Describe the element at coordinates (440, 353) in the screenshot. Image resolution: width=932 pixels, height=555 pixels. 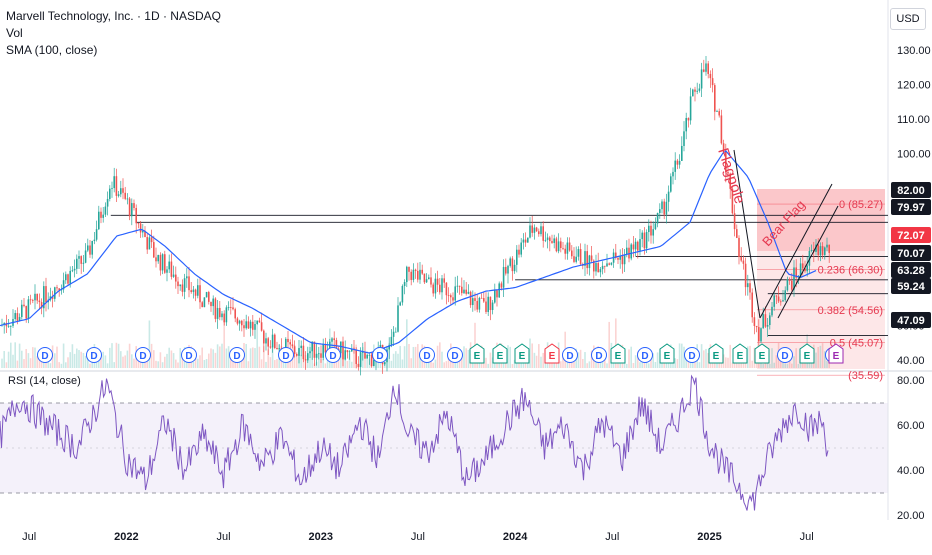
I see `event-markers: DDDDDDDDDDEEEEDDEDEDEEEDEDE` at that location.